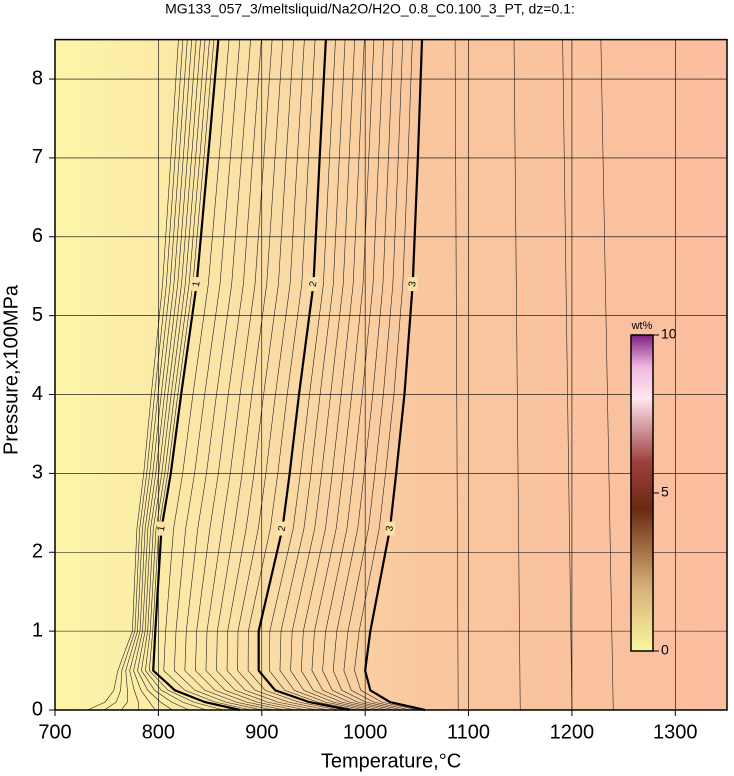 This screenshot has height=776, width=734. I want to click on y-tick-label: 7, so click(37, 157).